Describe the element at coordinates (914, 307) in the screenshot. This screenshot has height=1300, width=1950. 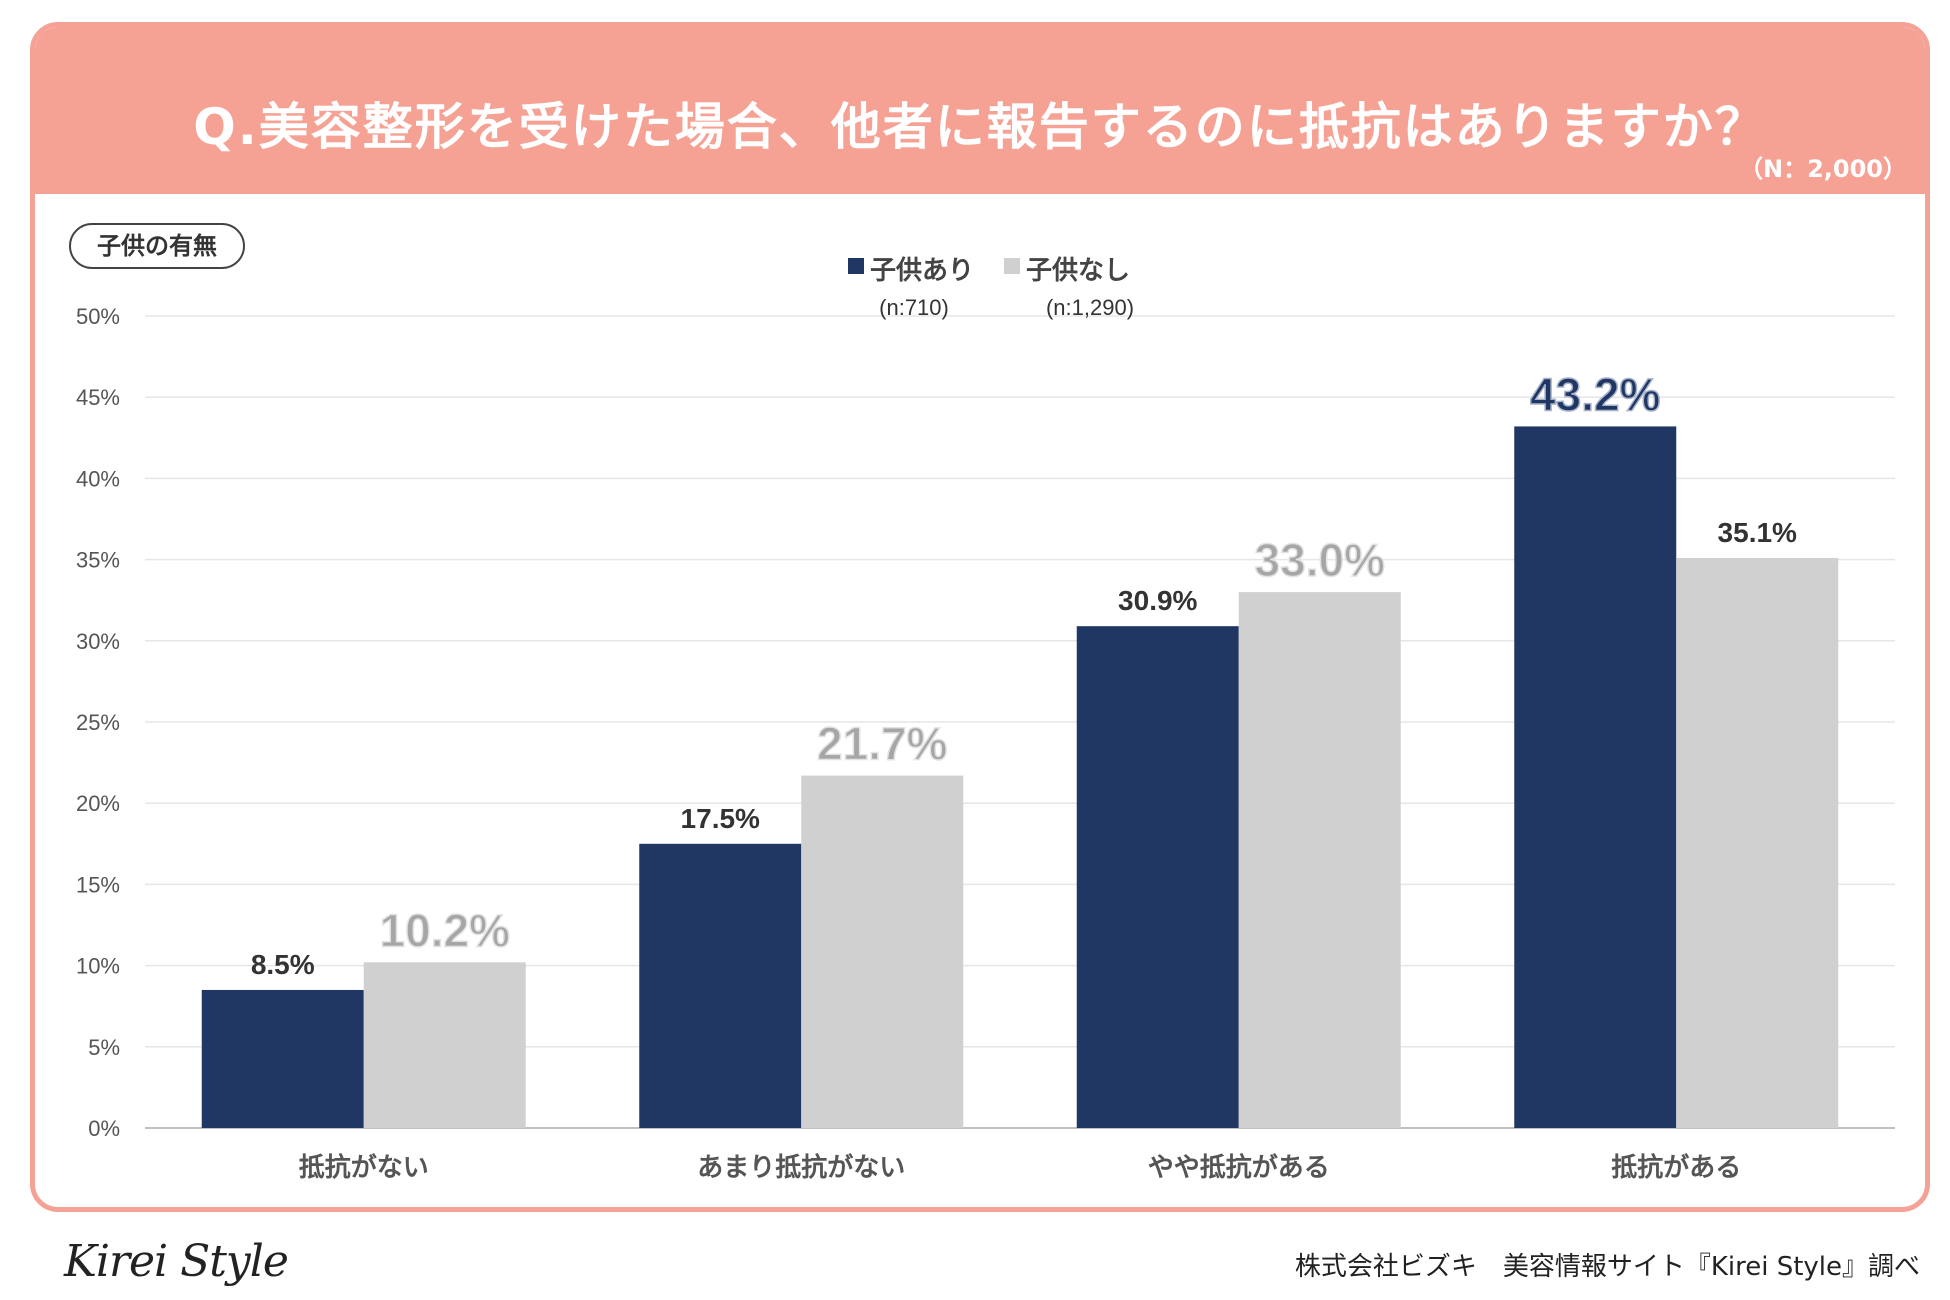
I see `legend-n: (n:710)` at that location.